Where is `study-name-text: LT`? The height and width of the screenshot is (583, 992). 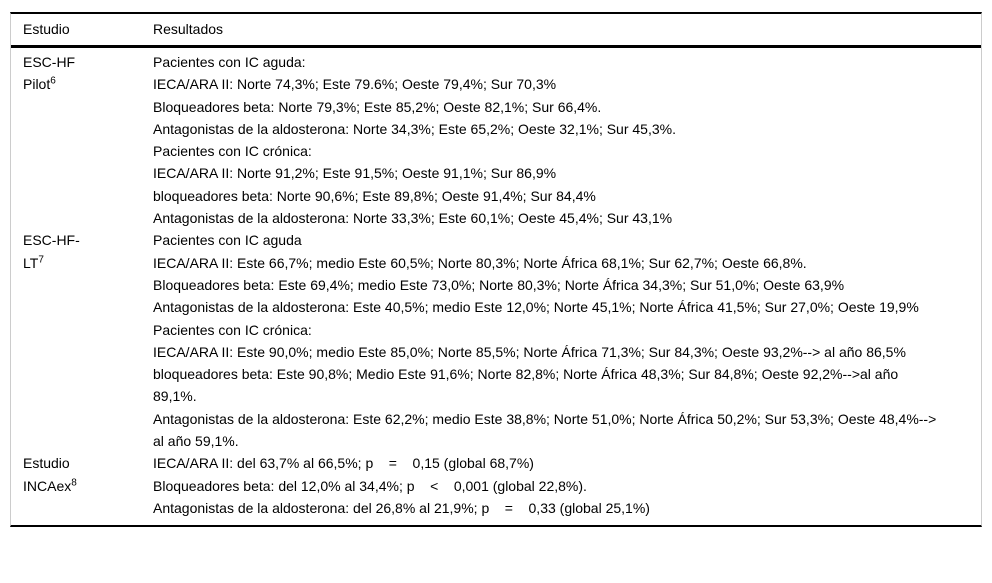 study-name-text: LT is located at coordinates (31, 262).